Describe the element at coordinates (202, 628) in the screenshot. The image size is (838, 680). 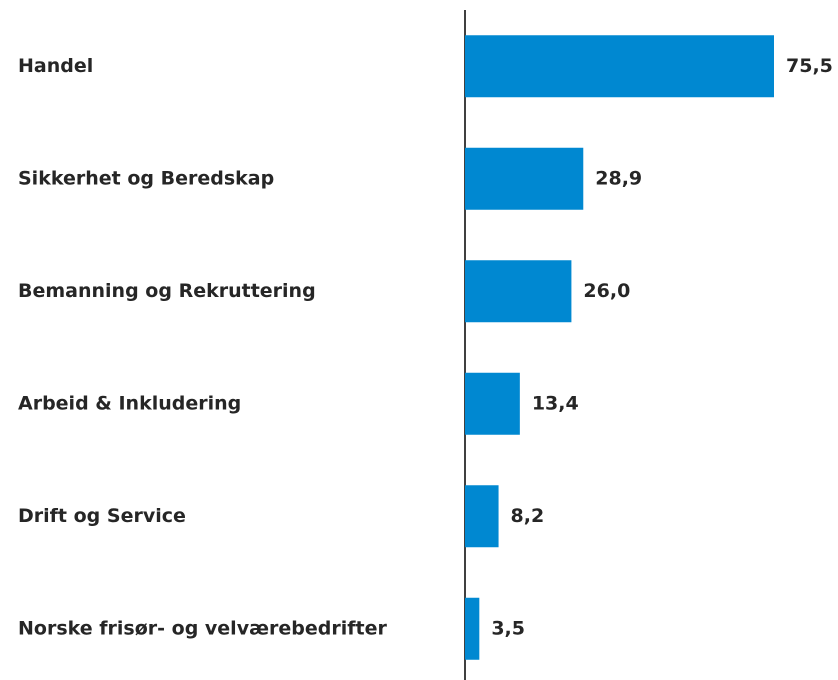
I see `category-label: Norske frisør- og velværebedrifter` at that location.